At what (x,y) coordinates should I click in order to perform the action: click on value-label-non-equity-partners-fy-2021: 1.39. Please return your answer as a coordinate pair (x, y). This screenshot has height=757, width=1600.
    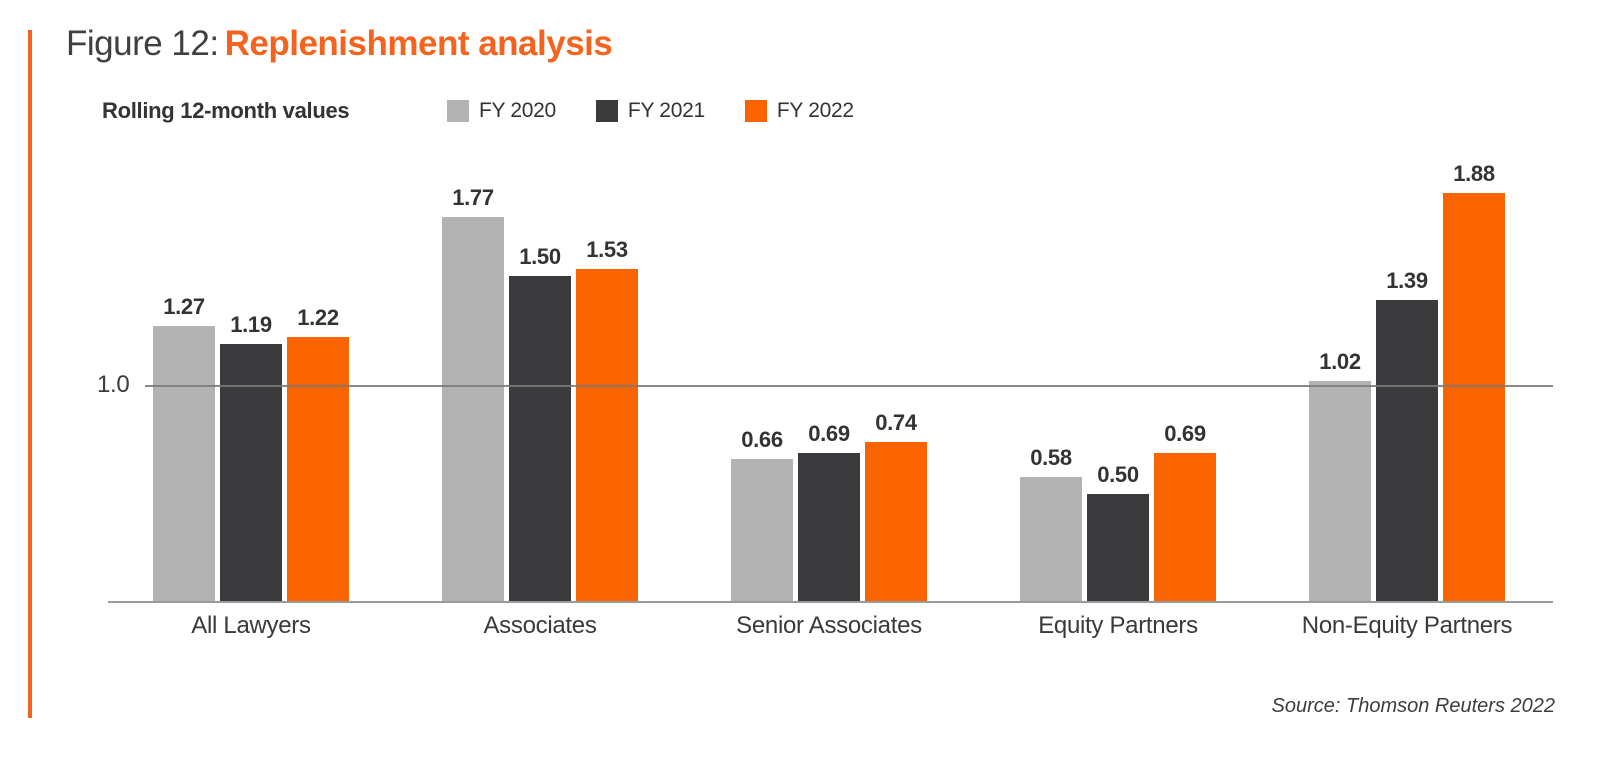
    Looking at the image, I should click on (1407, 280).